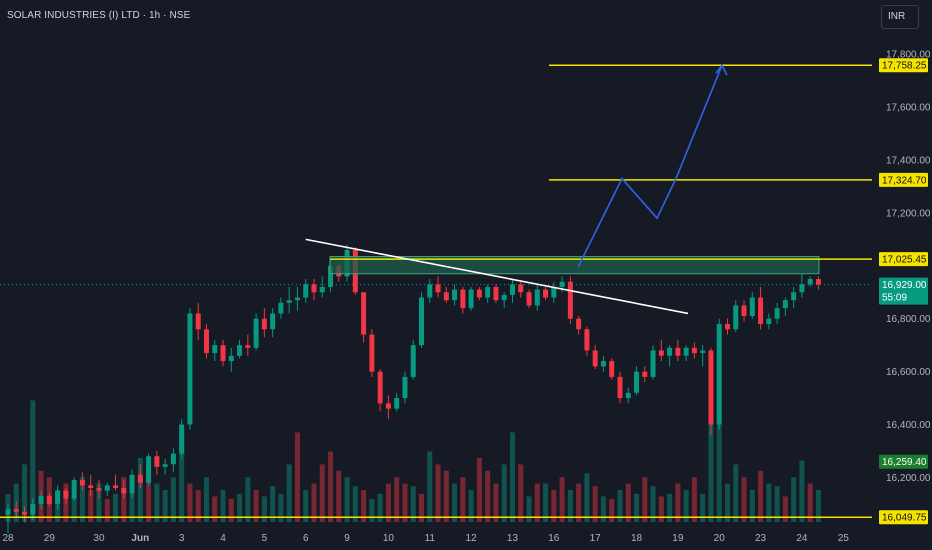  Describe the element at coordinates (900, 17) in the screenshot. I see `currency-button: INR` at that location.